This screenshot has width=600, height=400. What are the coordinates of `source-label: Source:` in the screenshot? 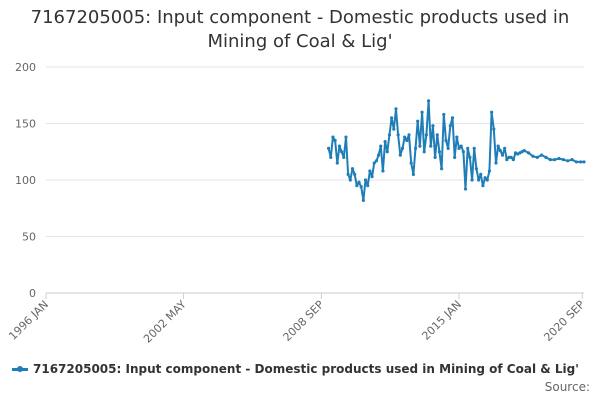 It's located at (567, 387).